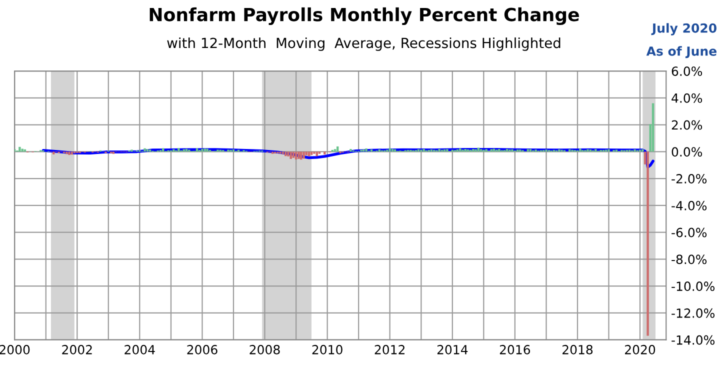 The height and width of the screenshot is (384, 728). What do you see at coordinates (689, 259) in the screenshot?
I see `y-tick-label: -8.0%` at bounding box center [689, 259].